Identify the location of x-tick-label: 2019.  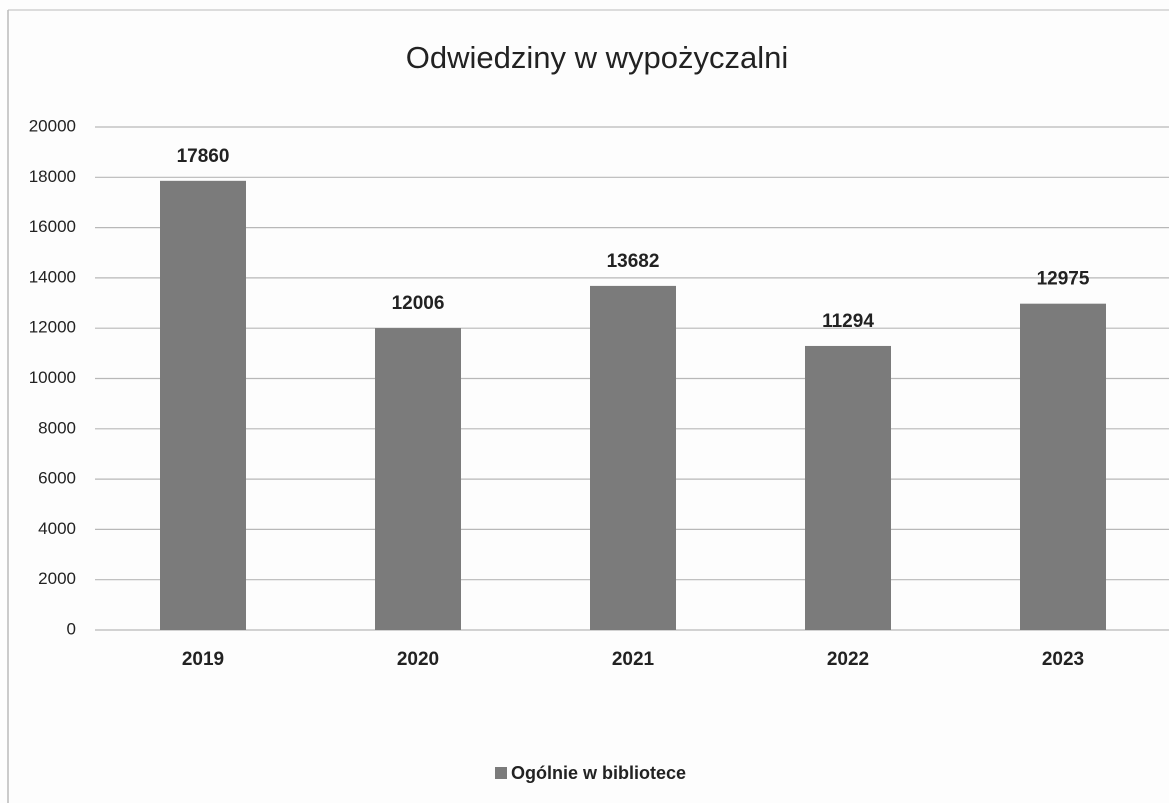
(203, 659).